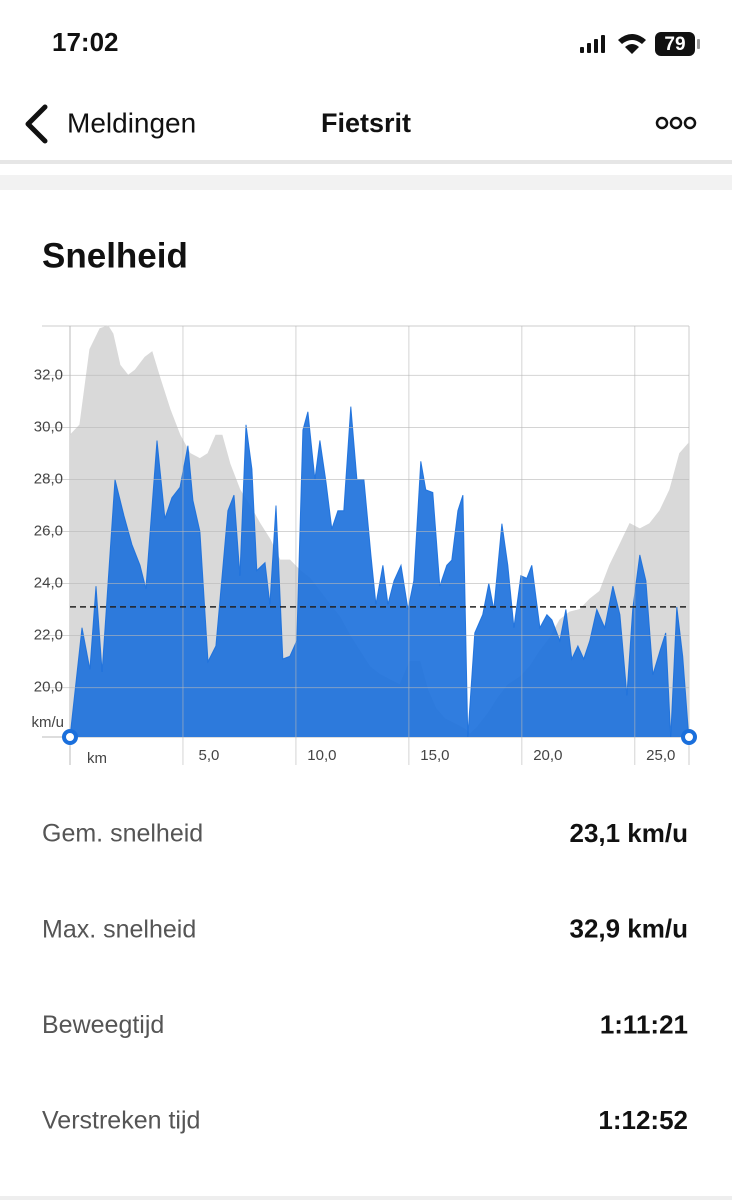  What do you see at coordinates (628, 929) in the screenshot?
I see `stat-value: 32,9 km/u` at bounding box center [628, 929].